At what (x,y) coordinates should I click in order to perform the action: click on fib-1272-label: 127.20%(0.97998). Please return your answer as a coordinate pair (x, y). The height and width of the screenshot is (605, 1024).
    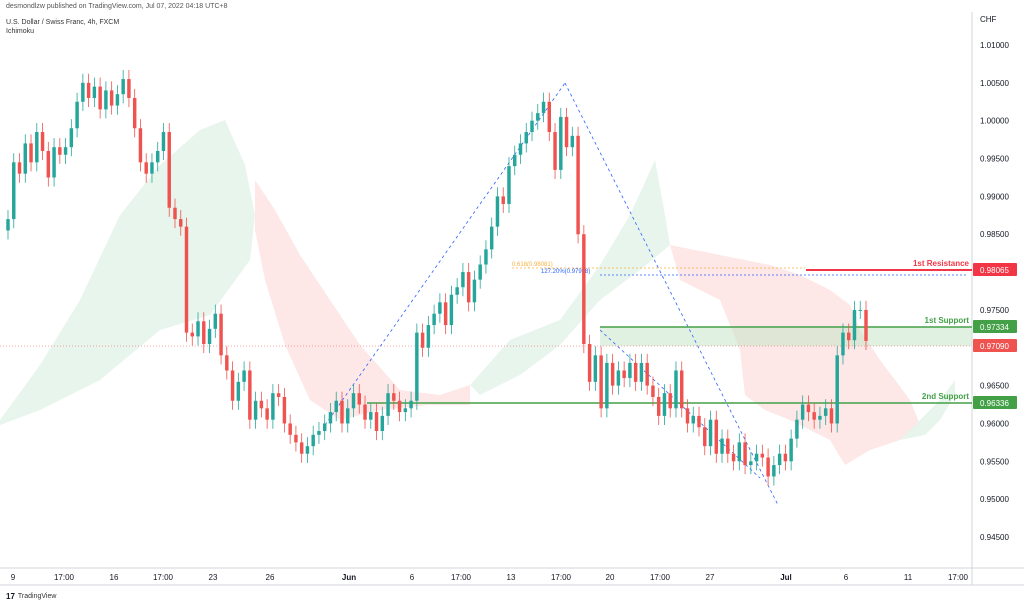
    Looking at the image, I should click on (565, 272).